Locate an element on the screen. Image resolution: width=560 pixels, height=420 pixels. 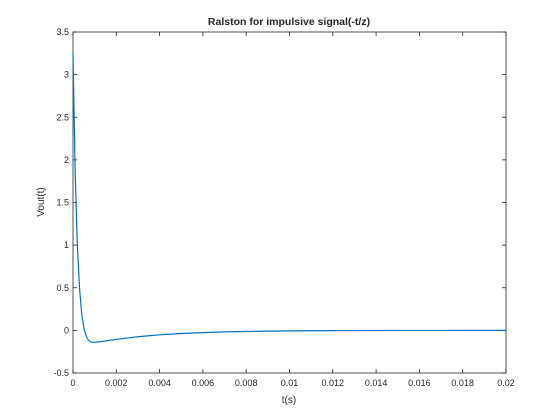
chart-title: Ralston for impulsive signal(-t/z) is located at coordinates (289, 22).